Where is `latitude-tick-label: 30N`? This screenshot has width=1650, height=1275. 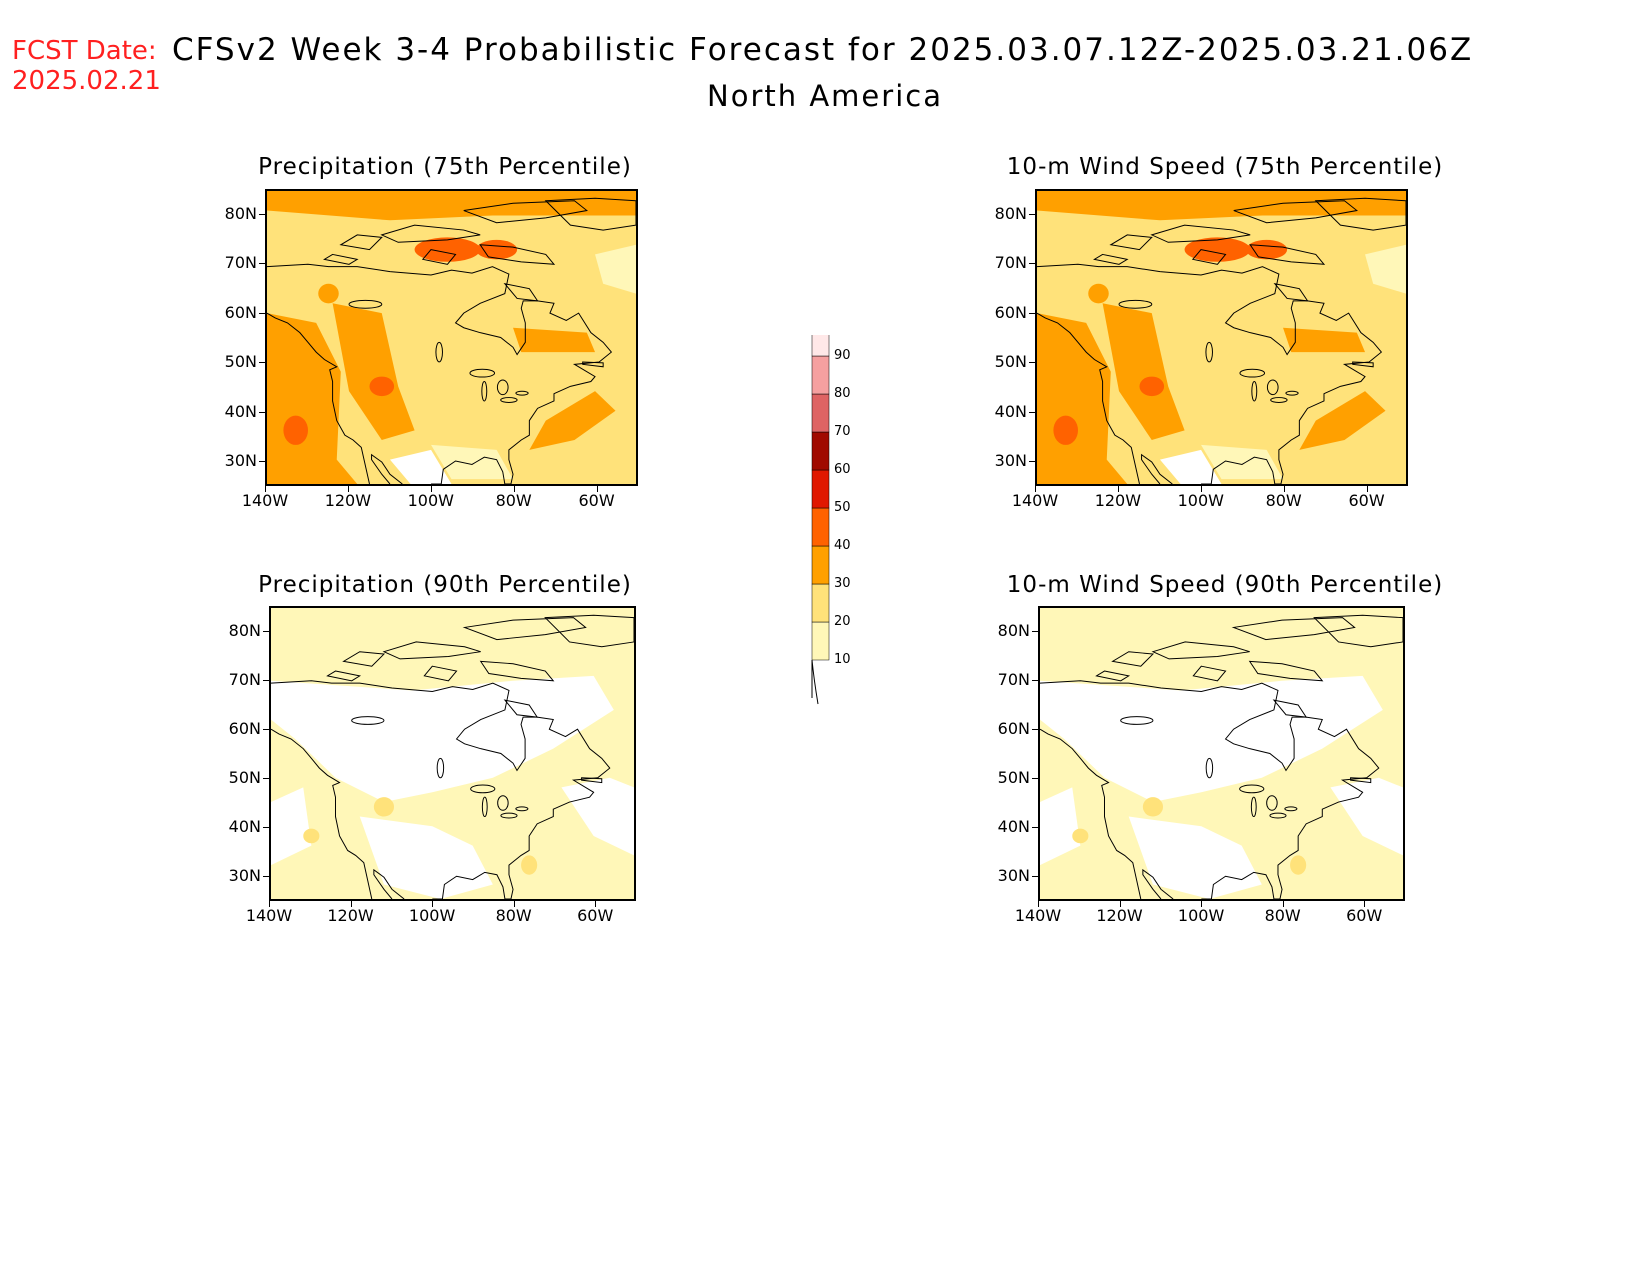 latitude-tick-label: 30N is located at coordinates (244, 876).